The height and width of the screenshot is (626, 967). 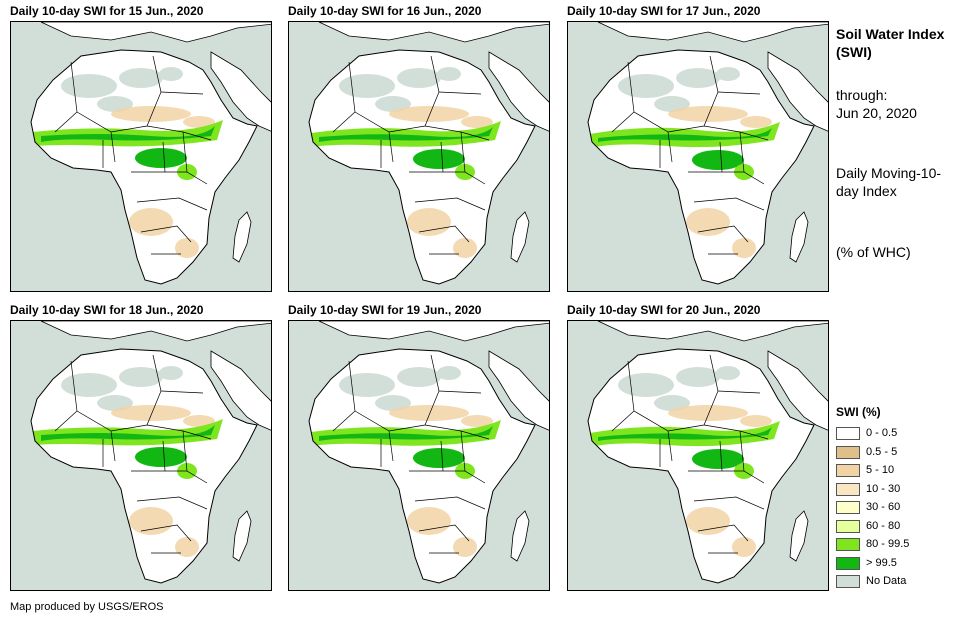 I want to click on legend-item: 30 - 60, so click(x=868, y=507).